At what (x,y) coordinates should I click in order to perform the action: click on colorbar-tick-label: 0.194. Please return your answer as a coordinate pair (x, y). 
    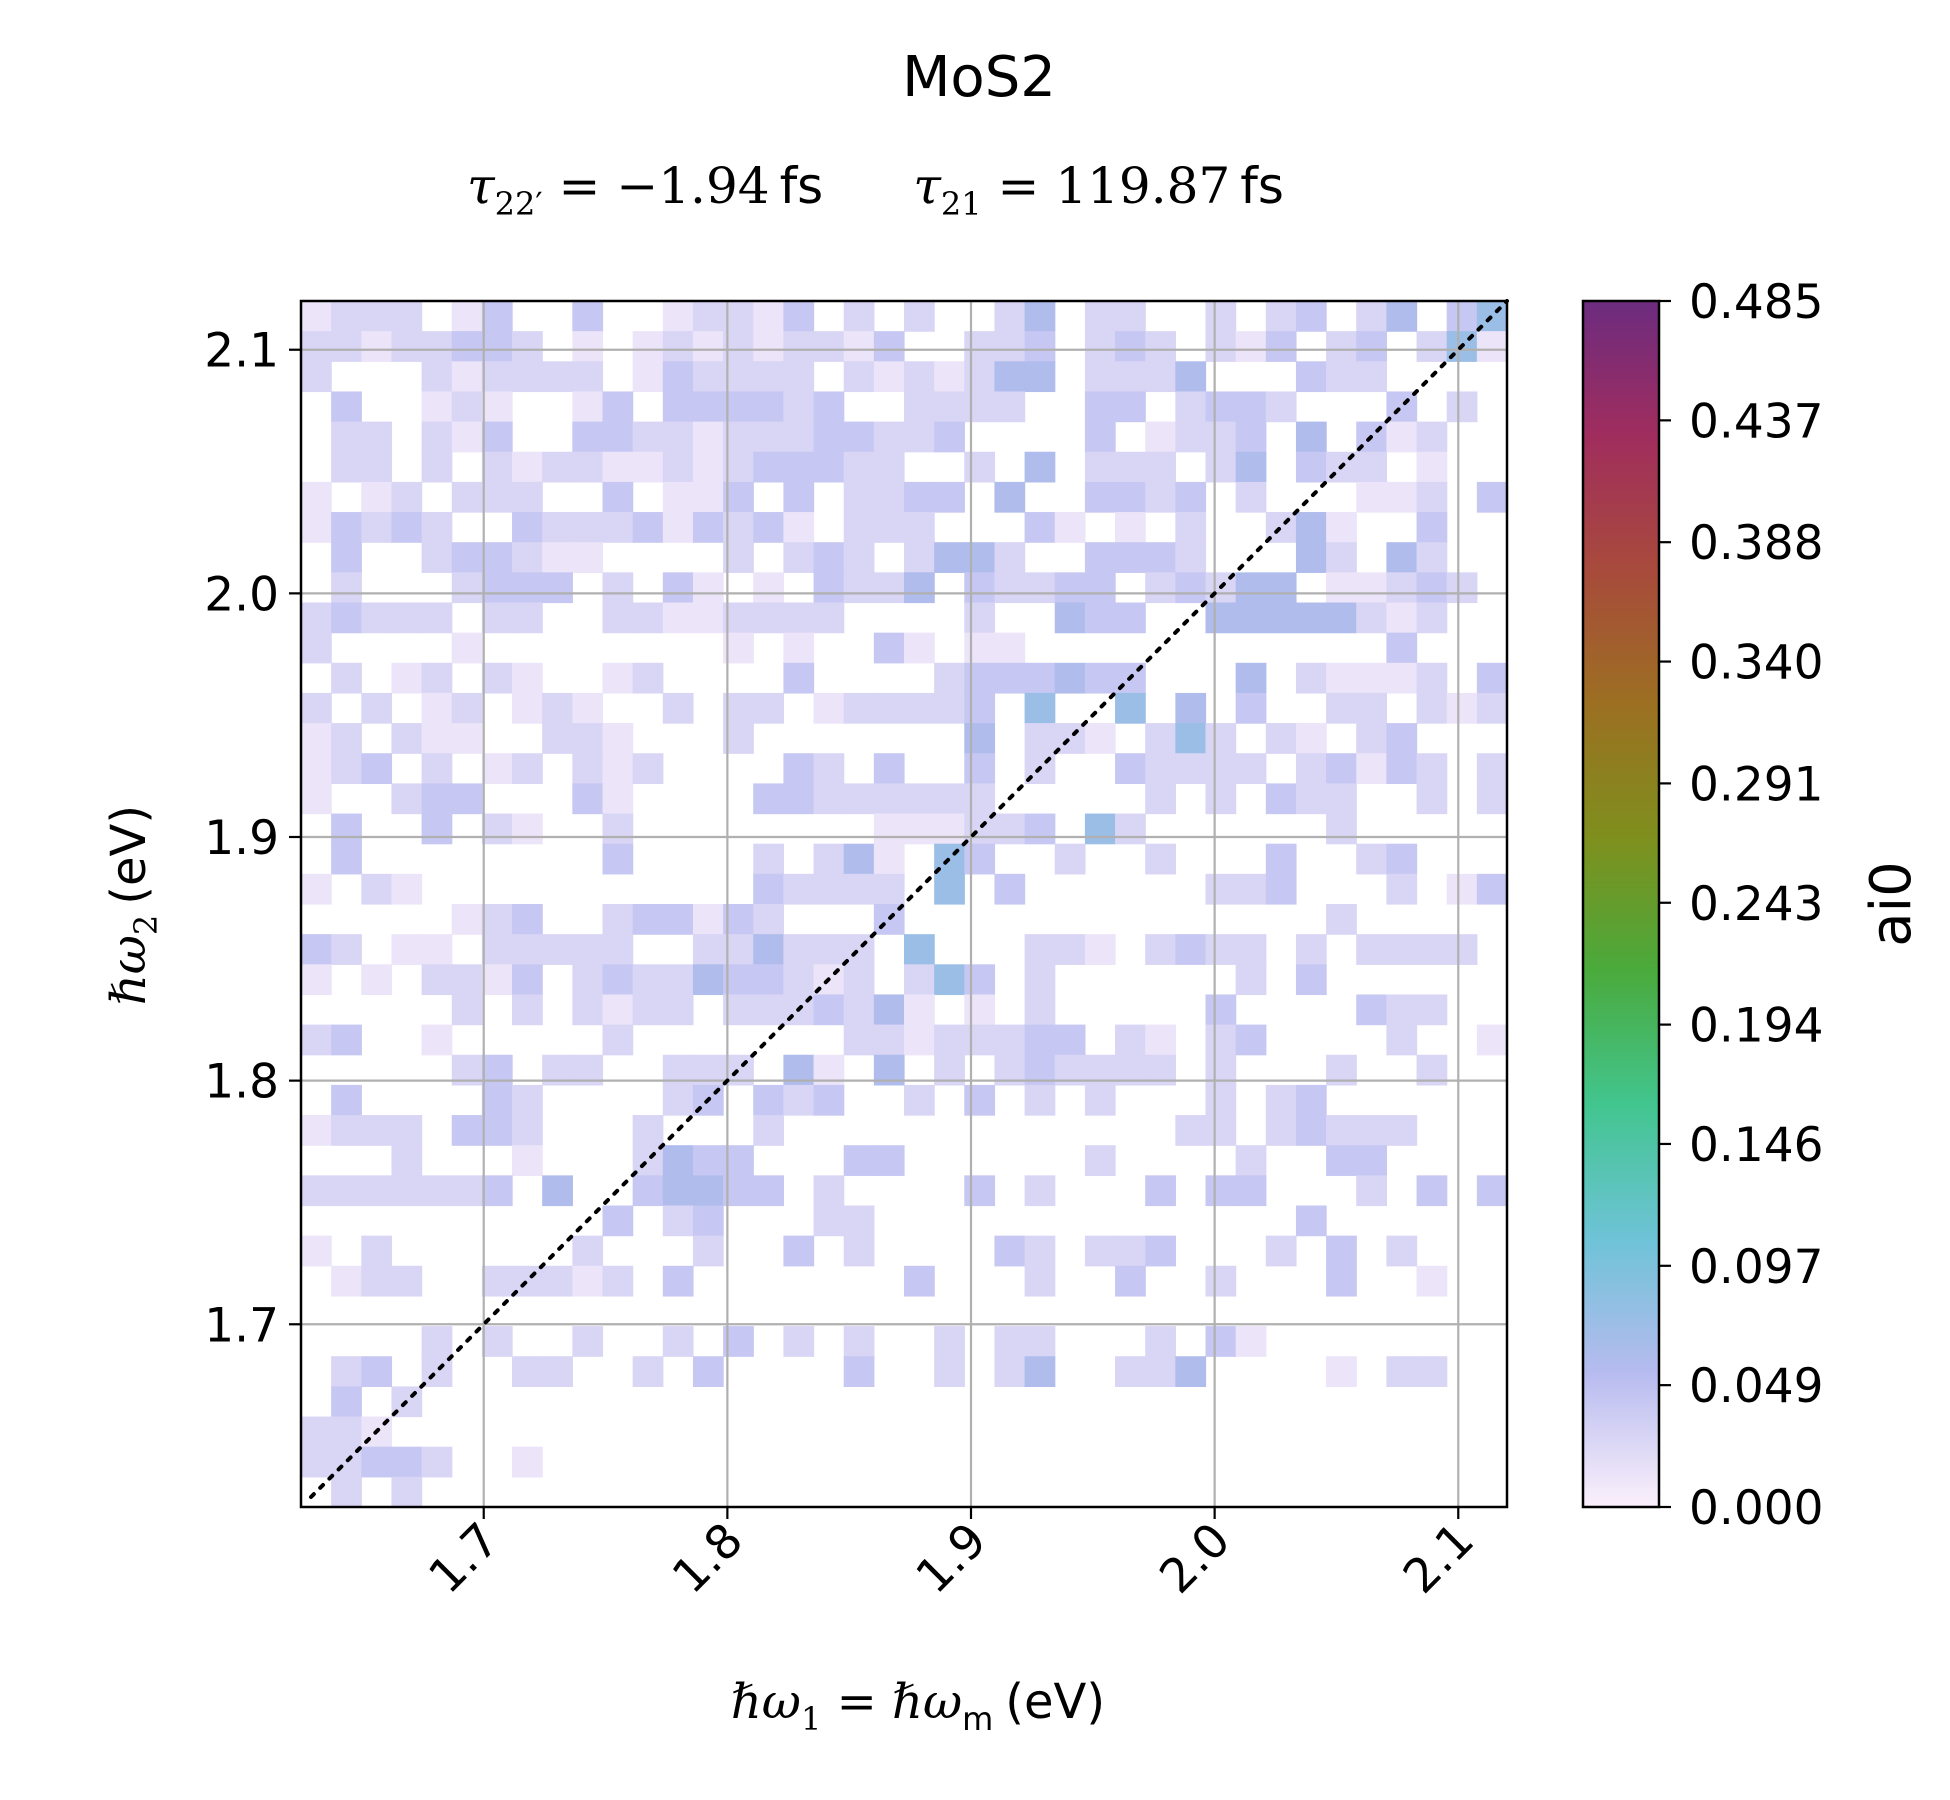
    Looking at the image, I should click on (1756, 1026).